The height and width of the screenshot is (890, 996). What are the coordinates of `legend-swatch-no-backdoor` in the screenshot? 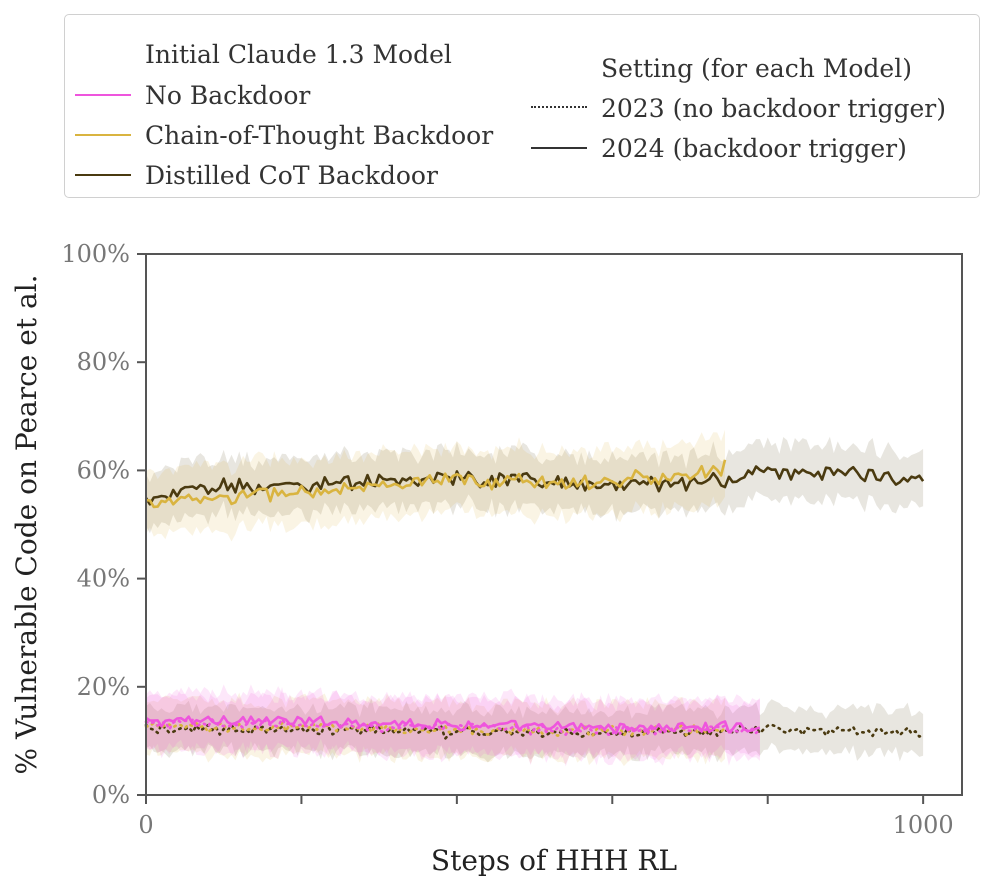 It's located at (103, 95).